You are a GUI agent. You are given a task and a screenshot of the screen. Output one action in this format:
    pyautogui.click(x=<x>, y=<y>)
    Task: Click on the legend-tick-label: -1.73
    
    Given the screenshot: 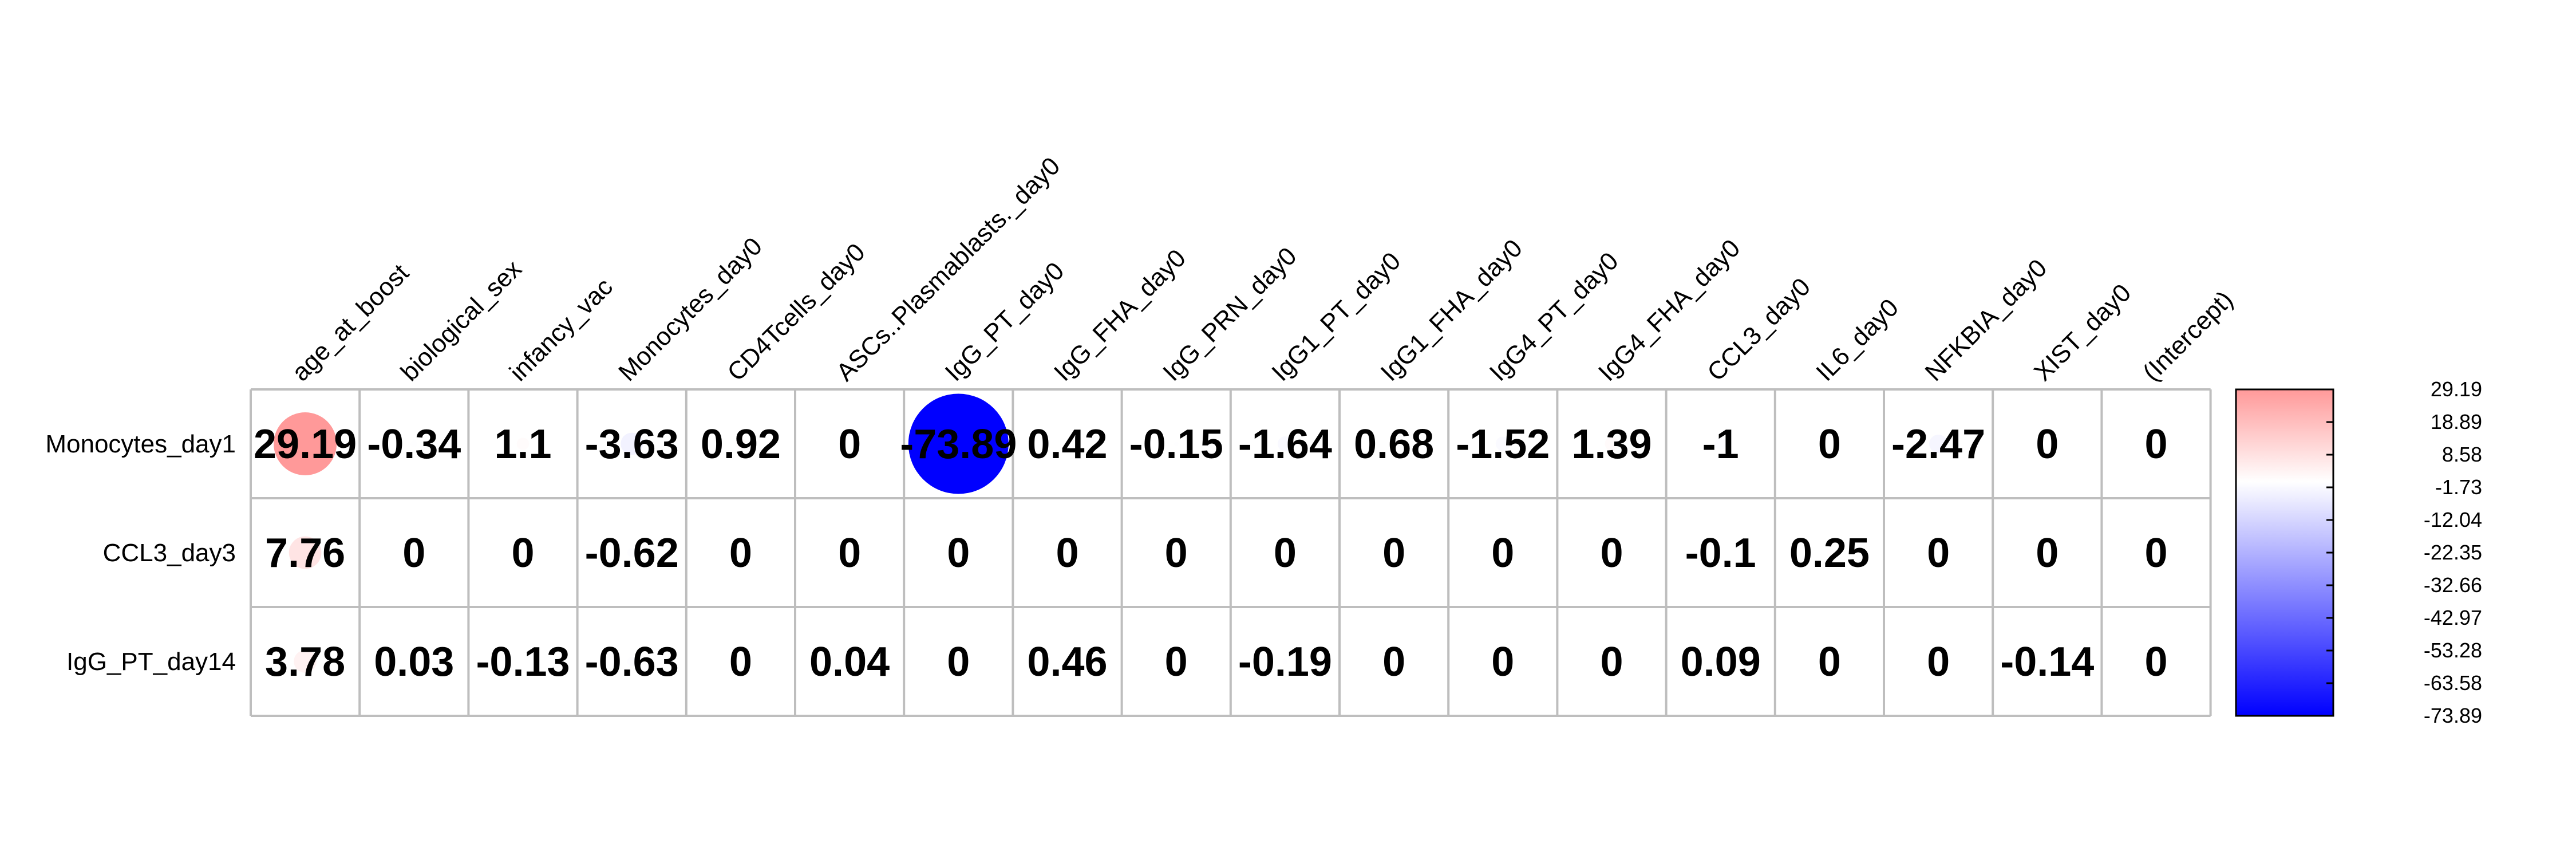 What is the action you would take?
    pyautogui.click(x=2458, y=487)
    